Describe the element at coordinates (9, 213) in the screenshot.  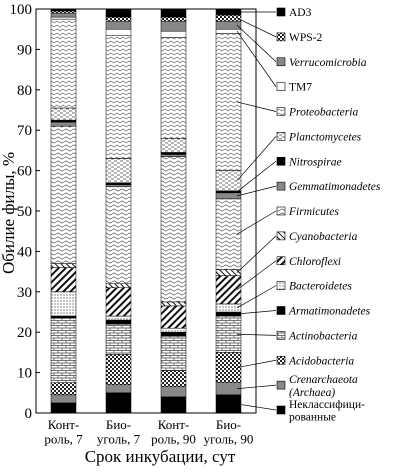
I see `y-axis-title: Обилие филы, %` at that location.